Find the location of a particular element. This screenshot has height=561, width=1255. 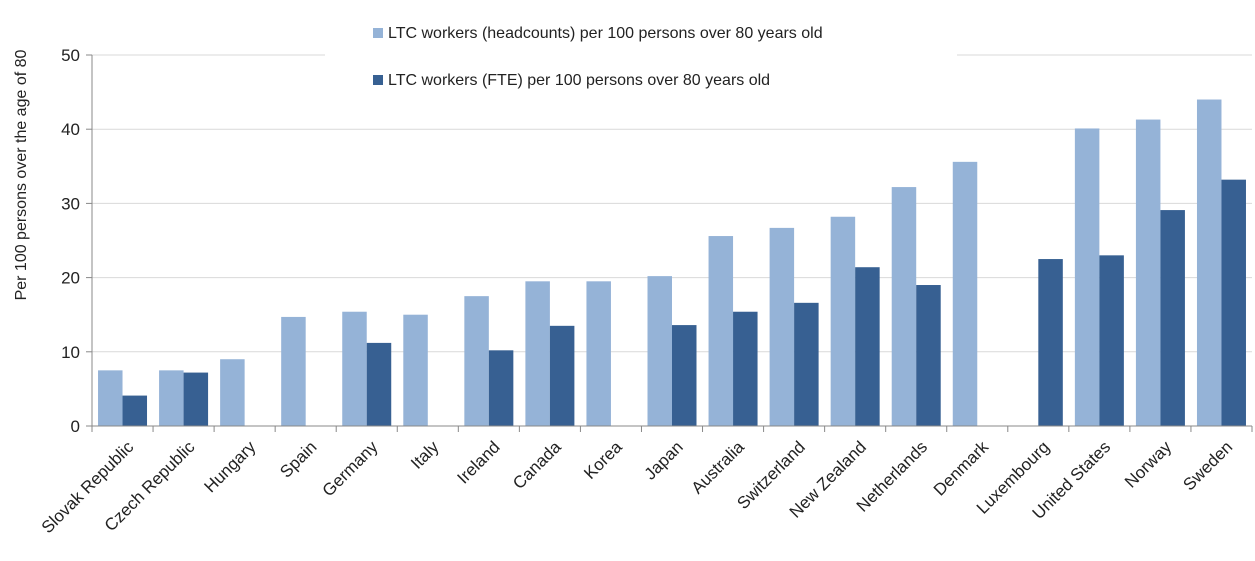

x-category-label: Germany is located at coordinates (350, 468).